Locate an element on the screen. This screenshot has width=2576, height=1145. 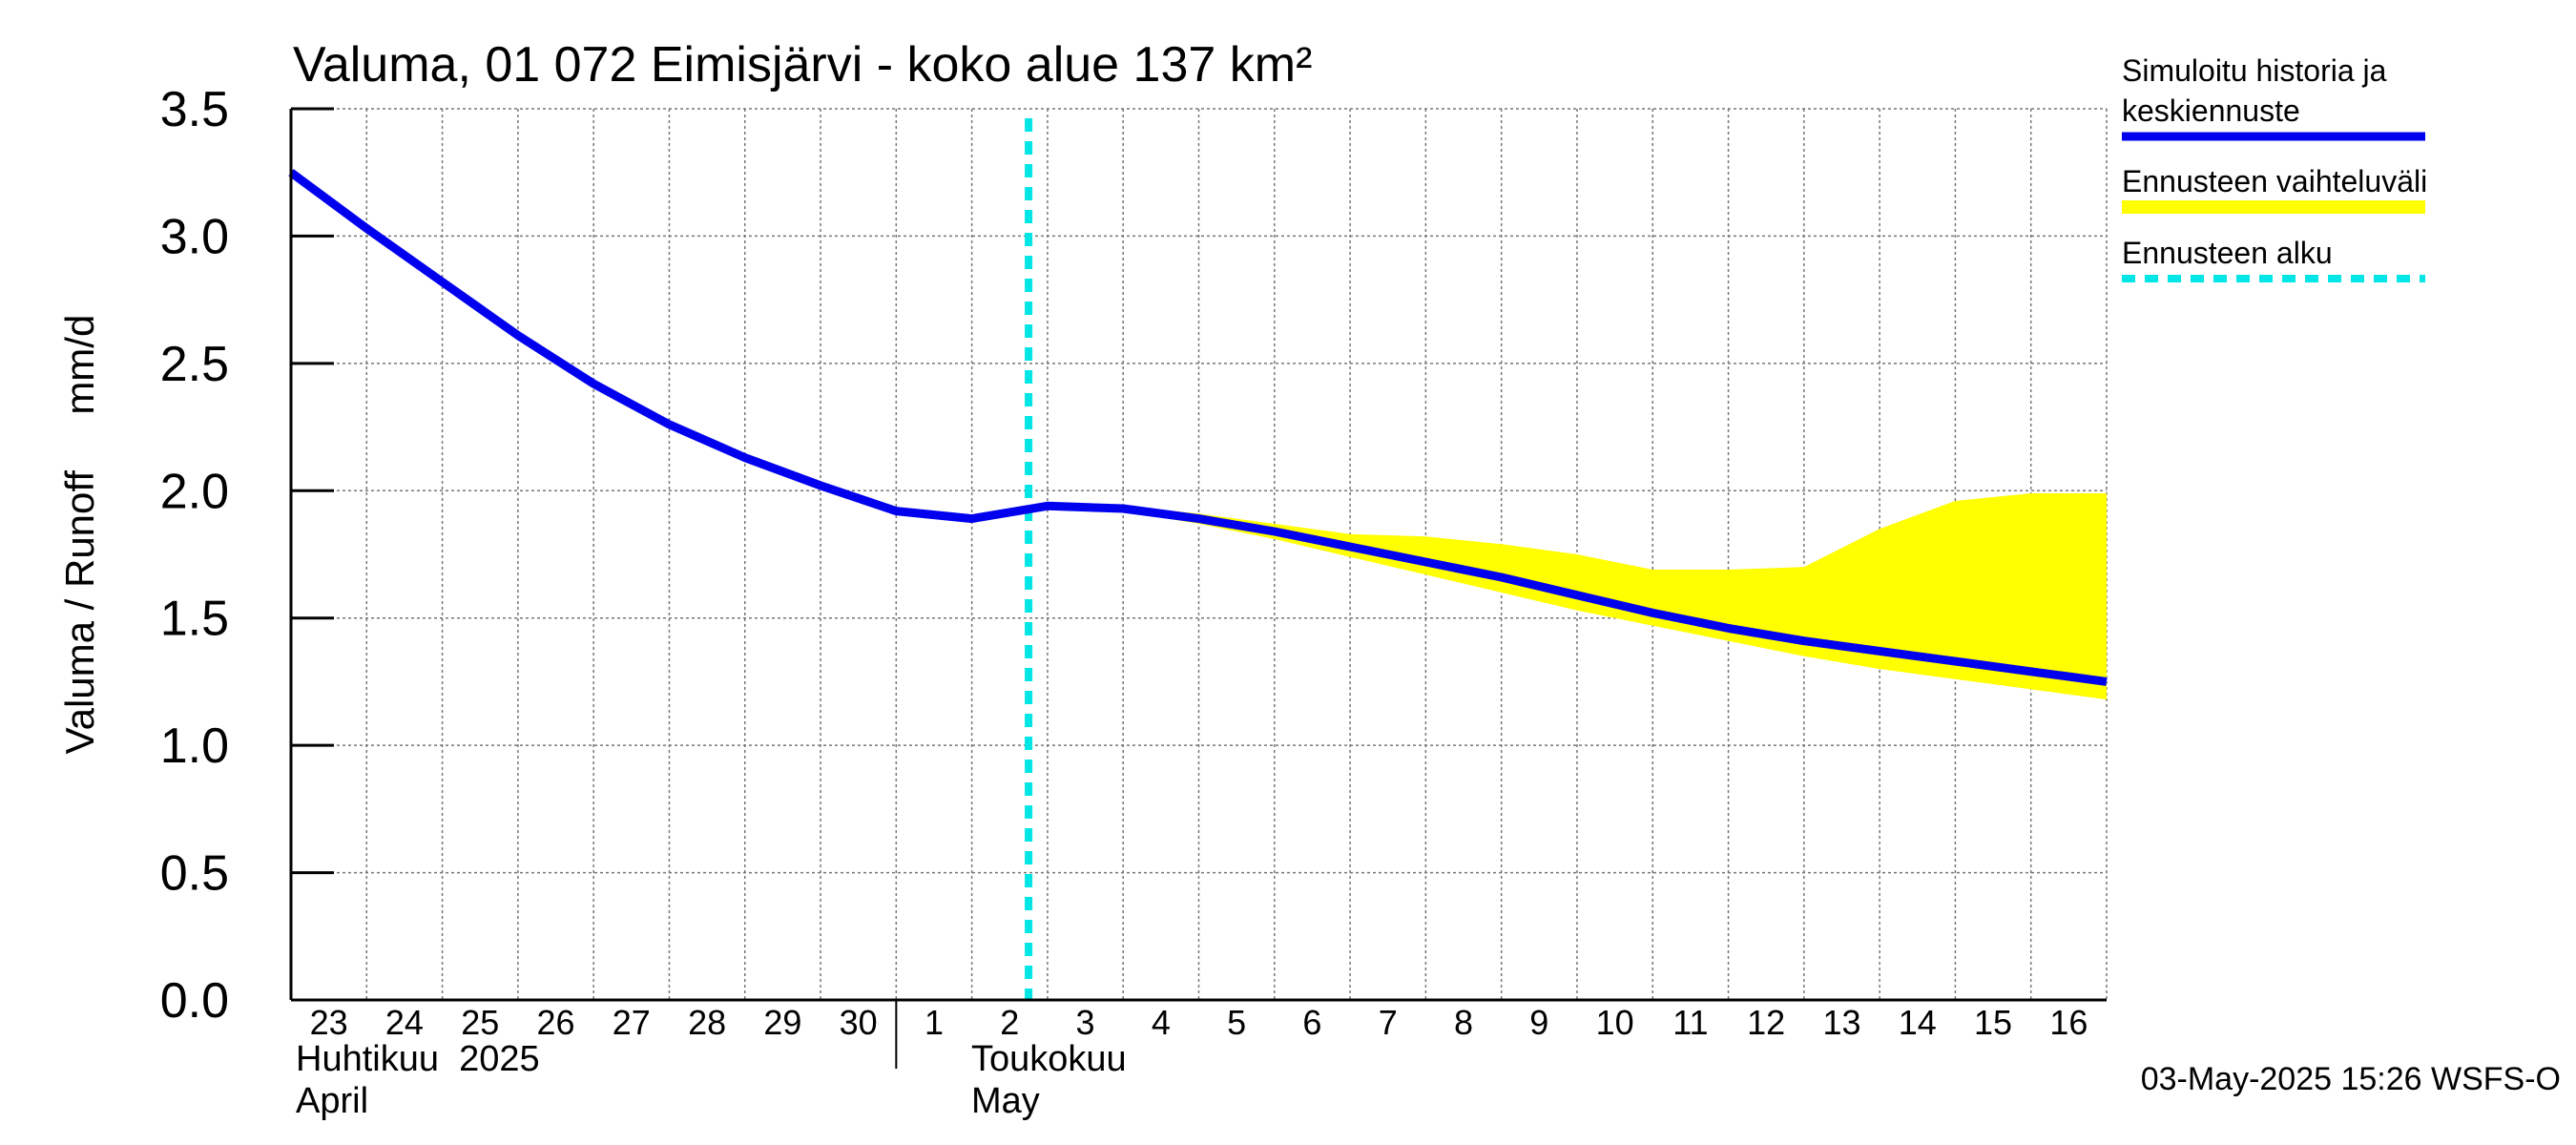
legend-label-forecast-start: Ennusteen alku is located at coordinates (2227, 253).